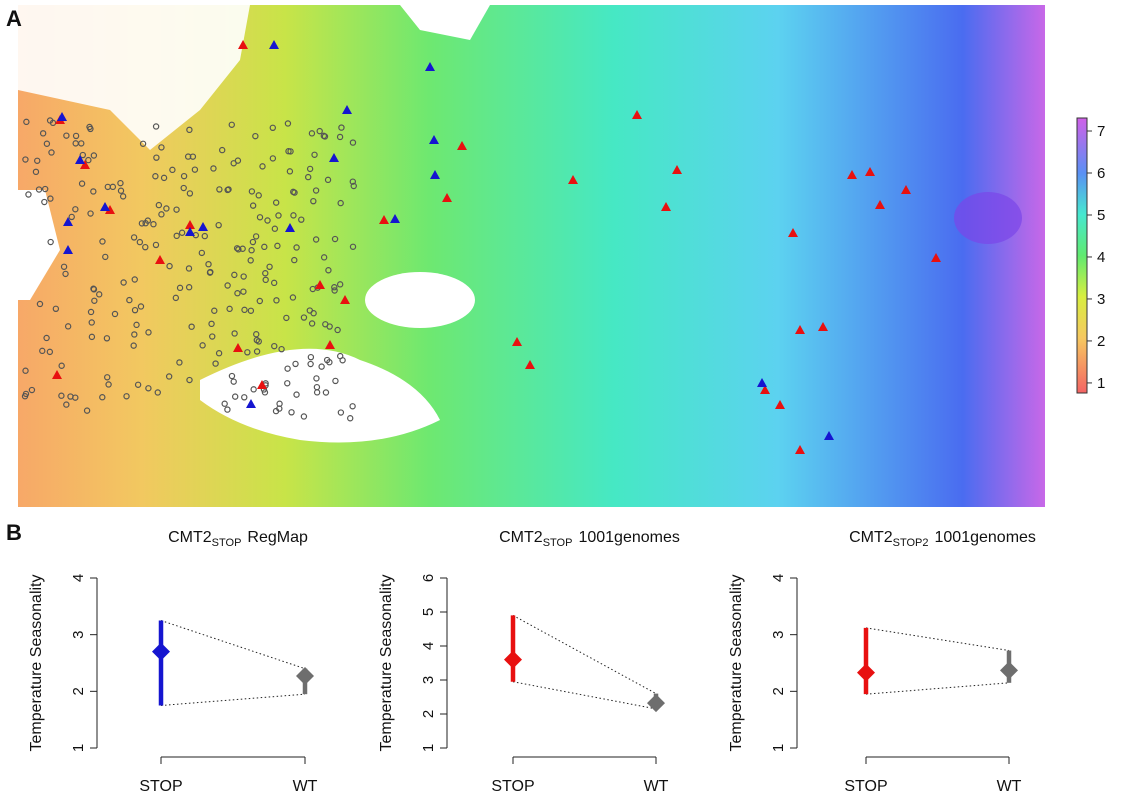 The image size is (1124, 800). Describe the element at coordinates (778, 748) in the screenshot. I see `y-tick-label: 1` at that location.